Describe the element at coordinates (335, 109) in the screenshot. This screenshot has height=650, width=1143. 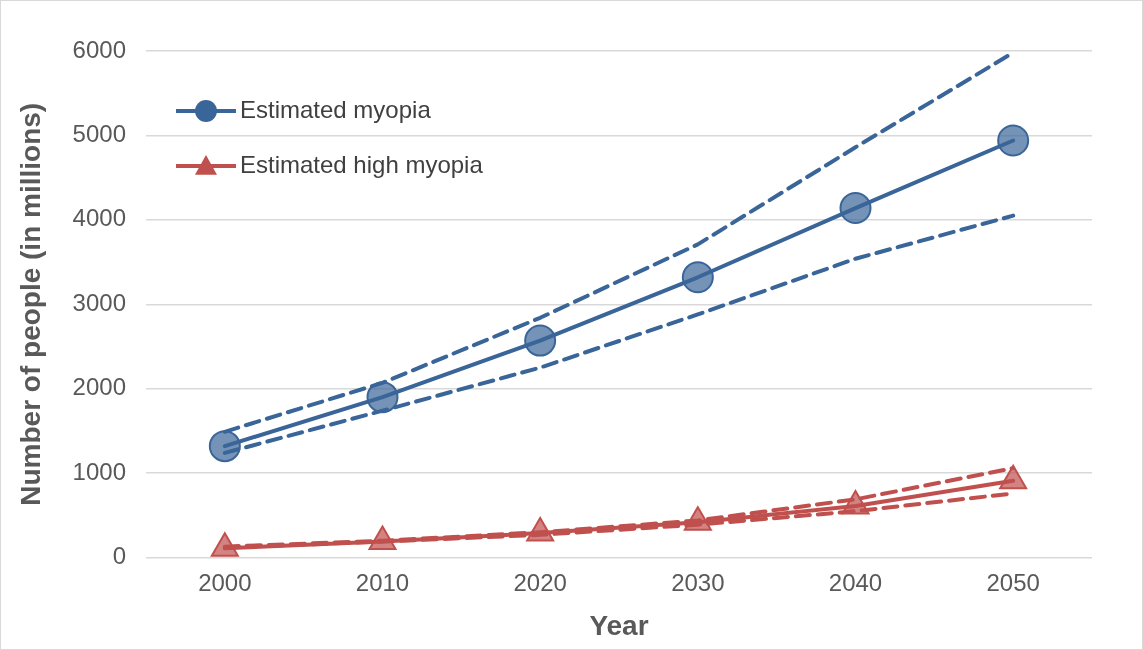
I see `legend-label: Estimated myopia` at that location.